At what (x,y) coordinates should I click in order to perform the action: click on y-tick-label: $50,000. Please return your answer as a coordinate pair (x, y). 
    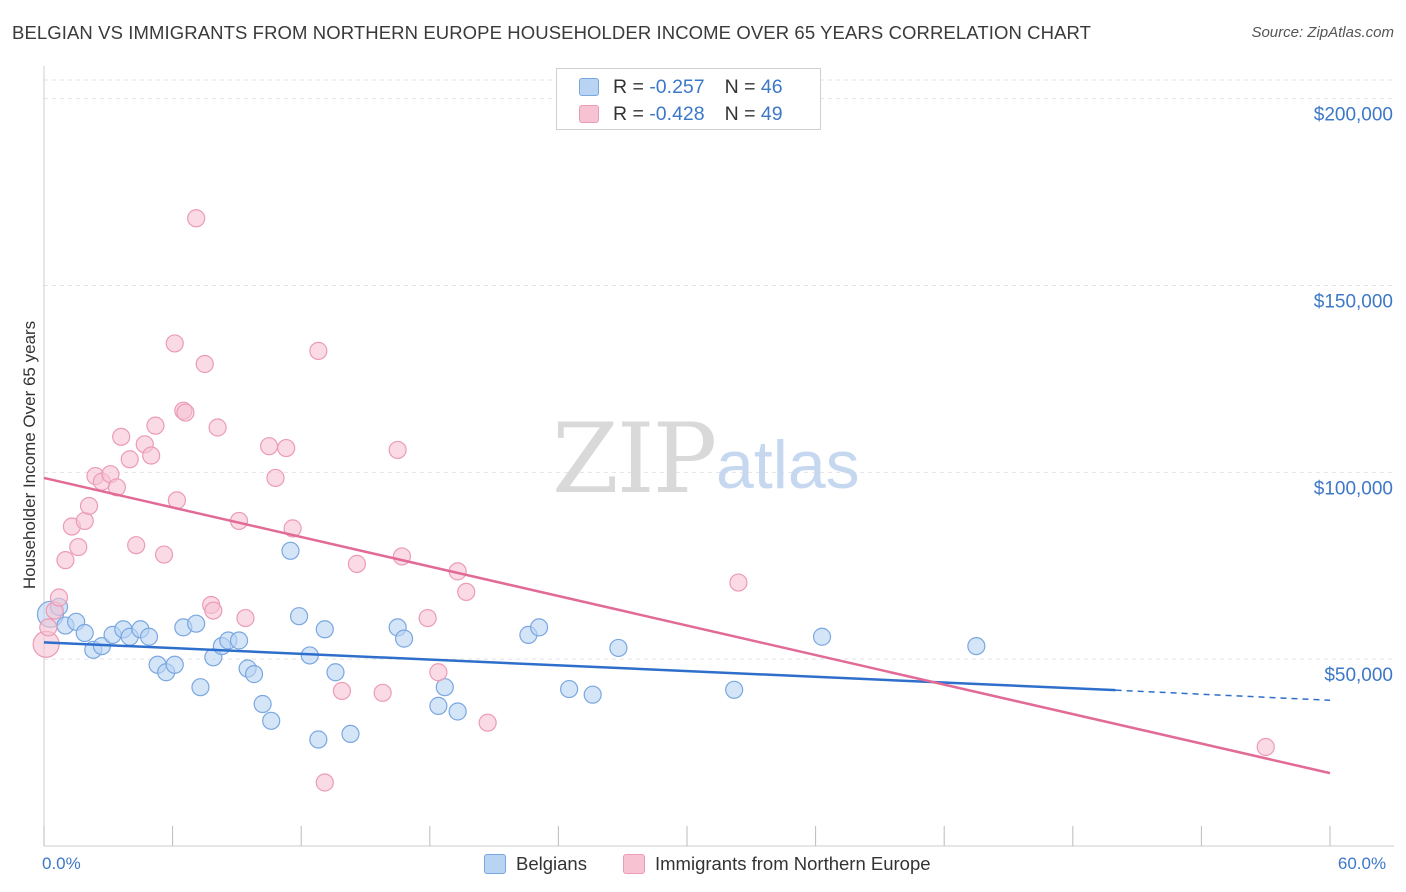
    Looking at the image, I should click on (1358, 675).